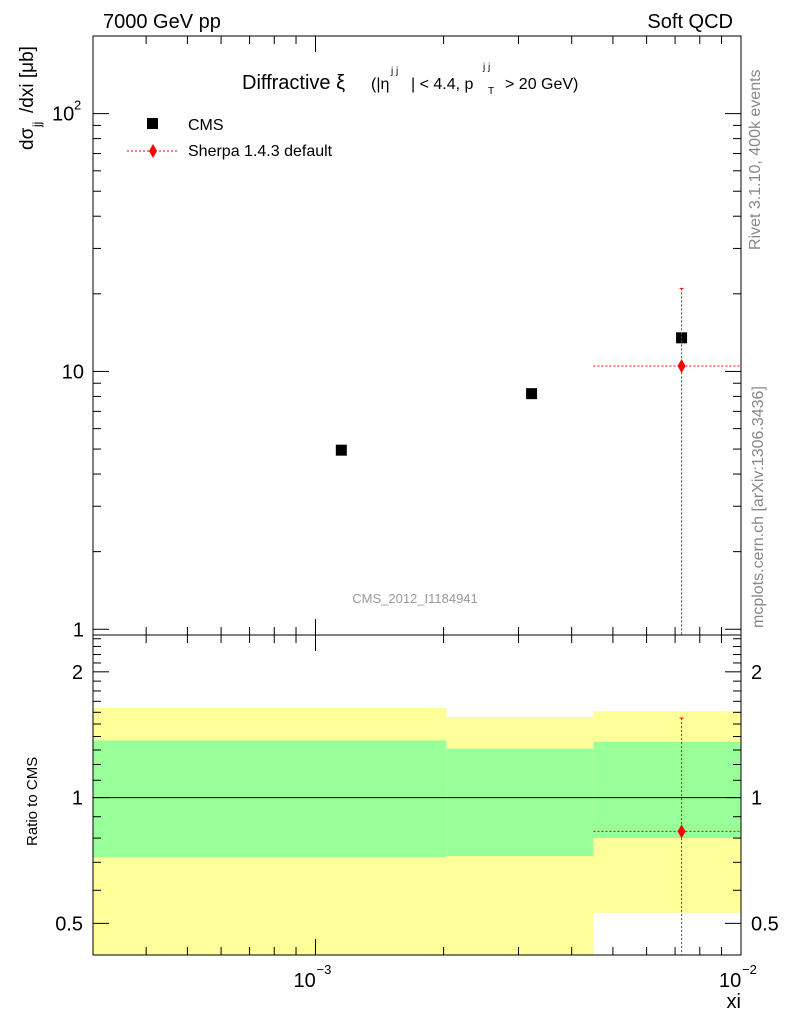 The height and width of the screenshot is (1024, 786). Describe the element at coordinates (749, 969) in the screenshot. I see `x-tick-label-exp: −2` at that location.